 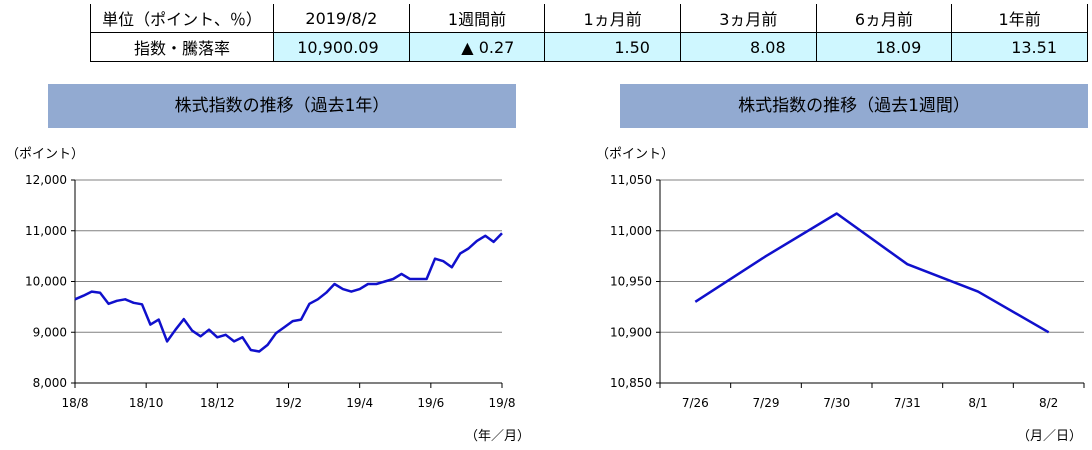 I want to click on x-tick-label: 7/29, so click(x=766, y=403).